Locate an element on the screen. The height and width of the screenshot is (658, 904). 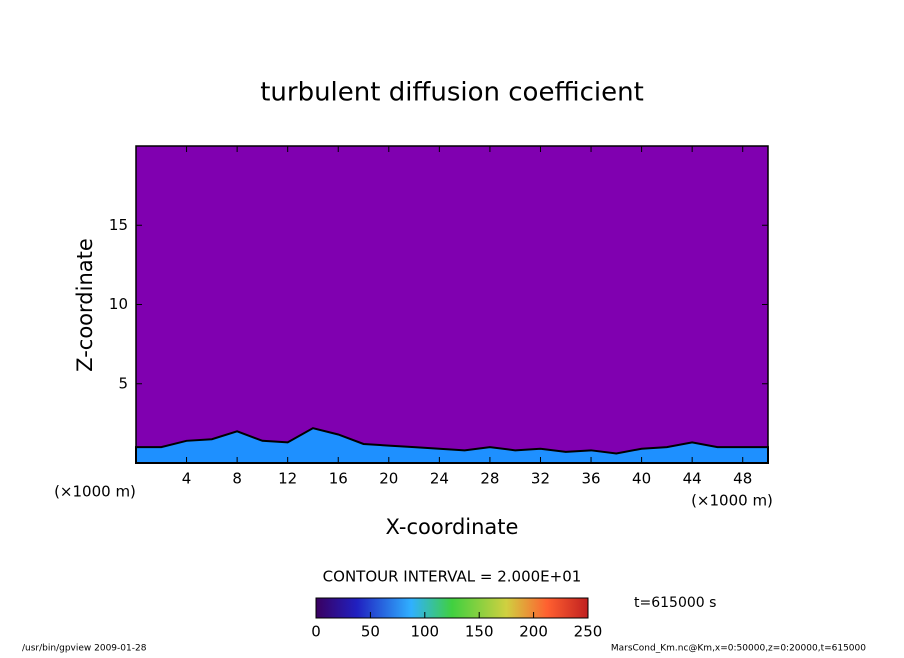
footer-left: /usr/bin/gpview 2009-01-28 is located at coordinates (84, 649).